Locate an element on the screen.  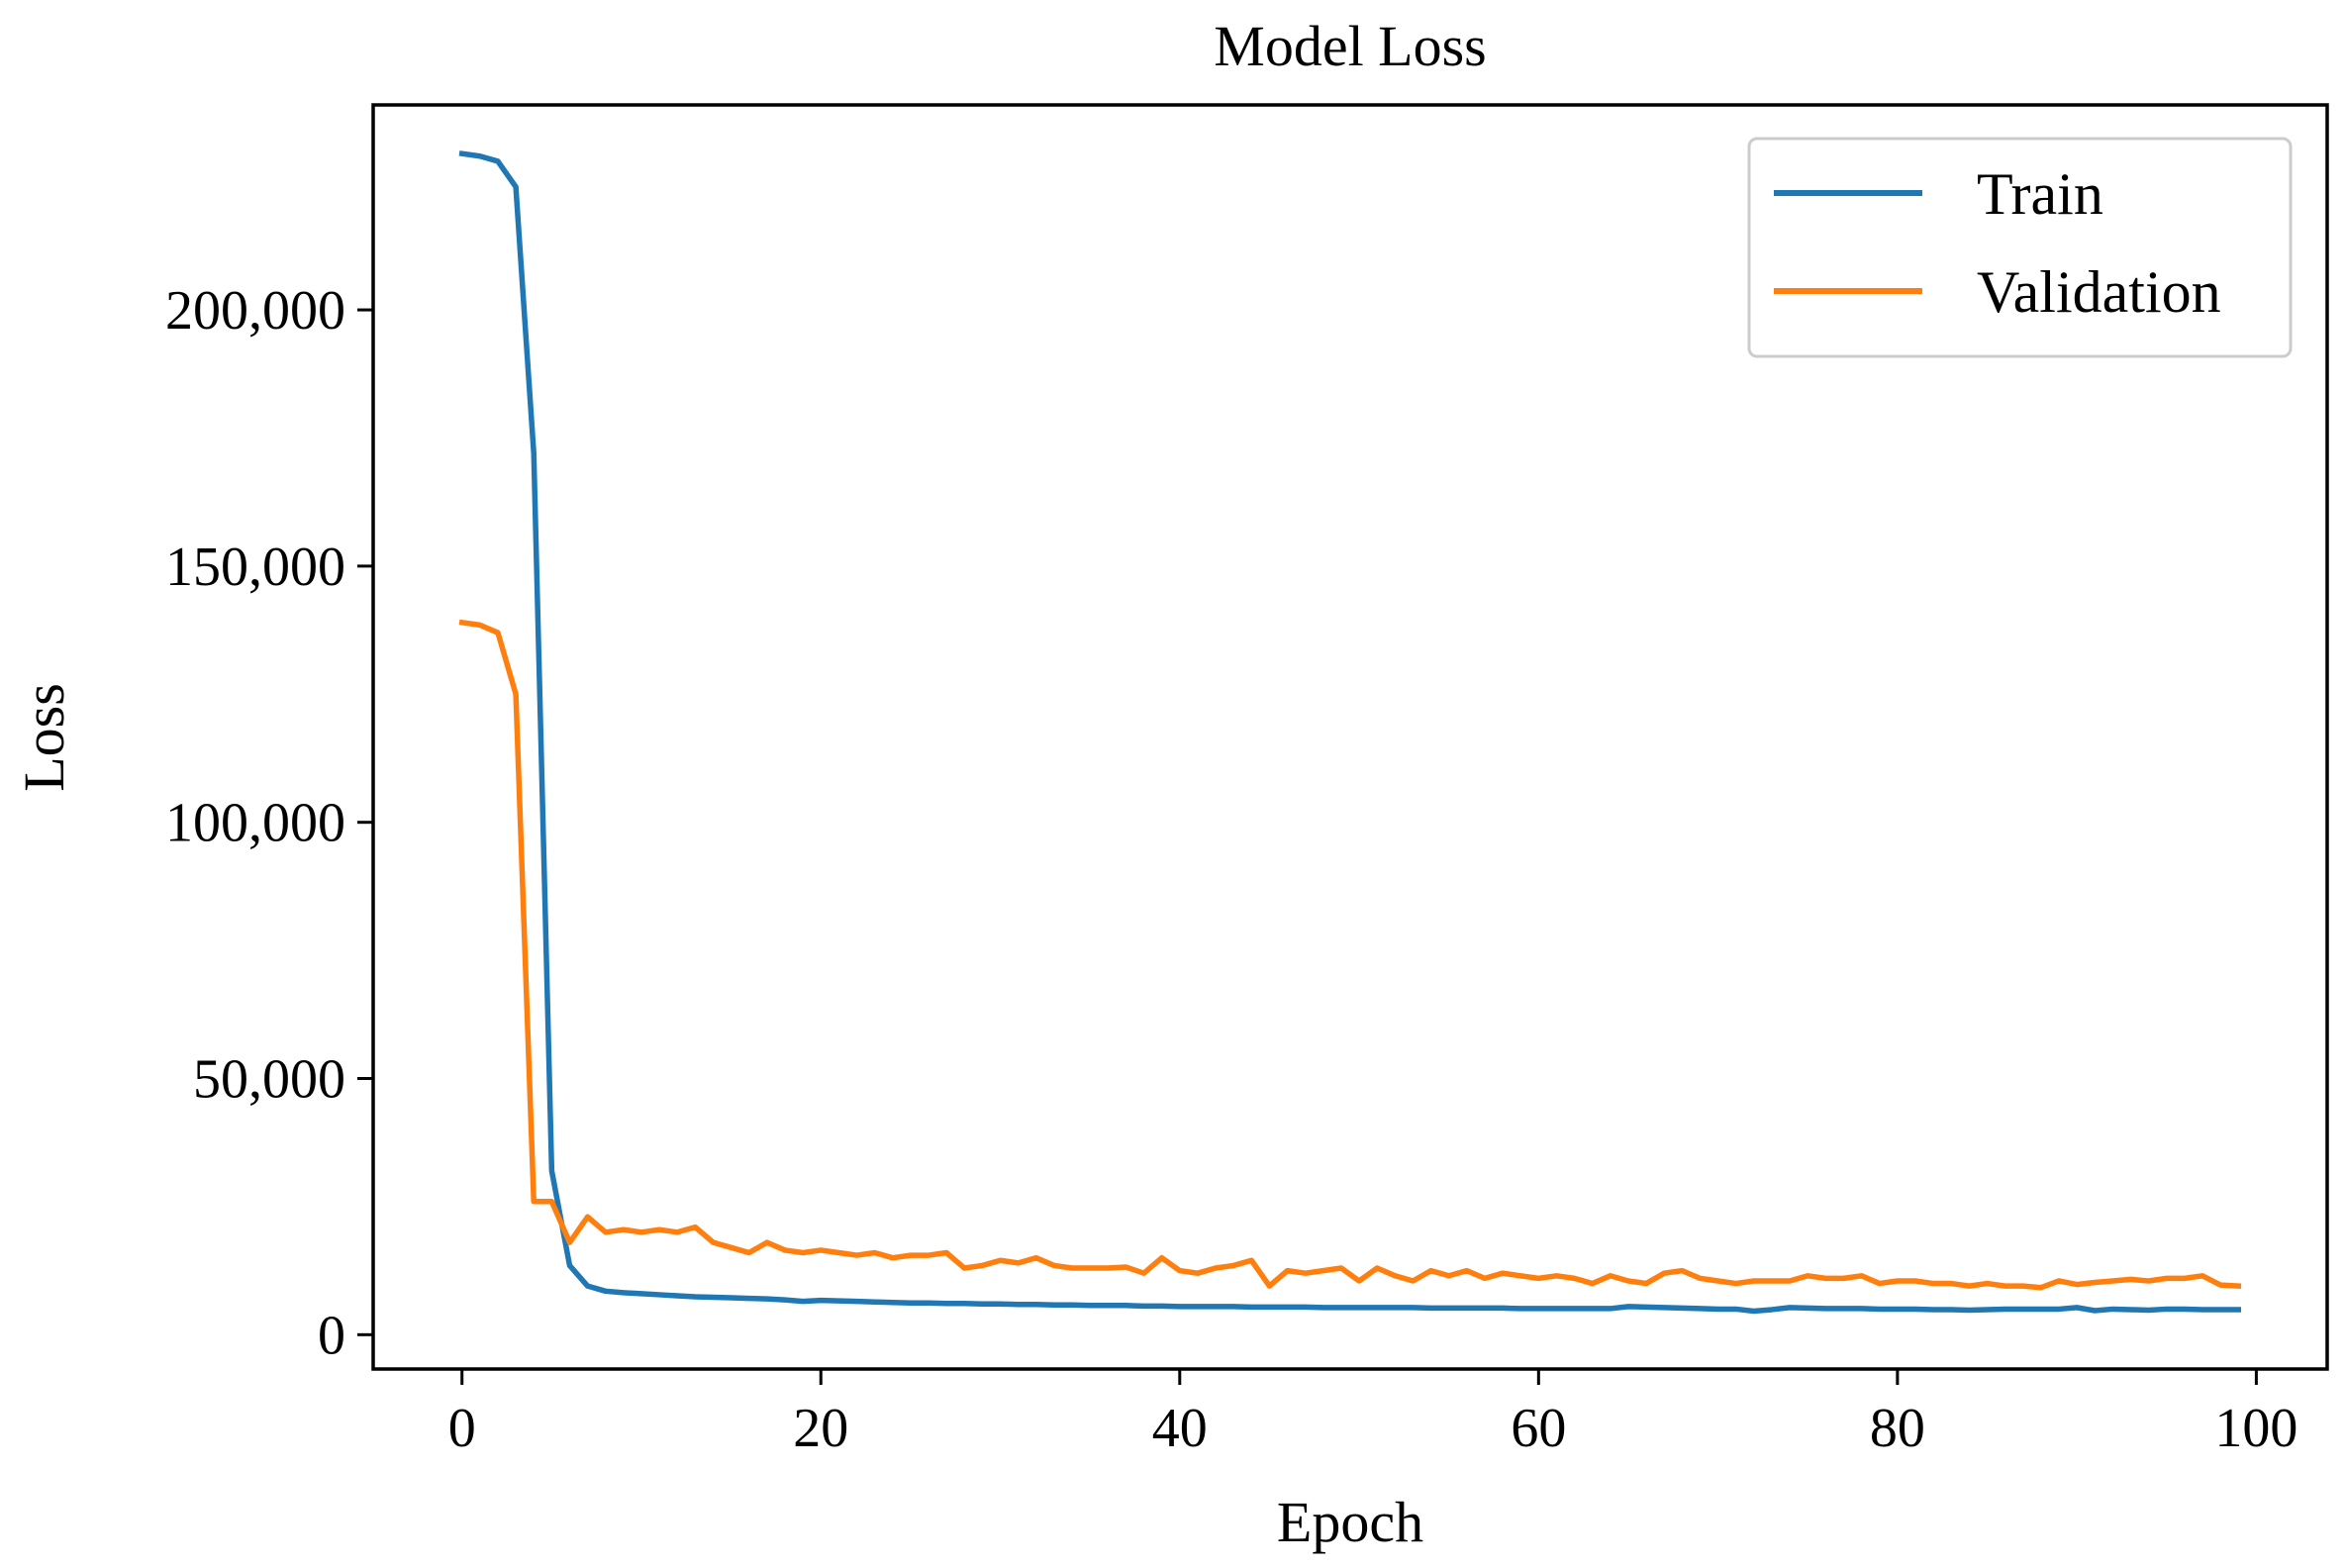
x-tick-label: 60 is located at coordinates (1538, 1428).